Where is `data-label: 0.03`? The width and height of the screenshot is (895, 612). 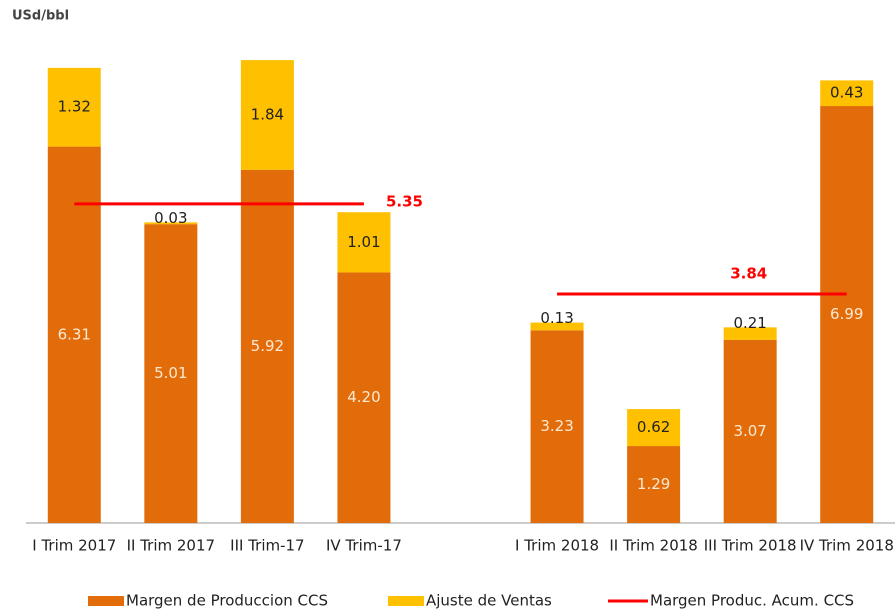 data-label: 0.03 is located at coordinates (170, 218).